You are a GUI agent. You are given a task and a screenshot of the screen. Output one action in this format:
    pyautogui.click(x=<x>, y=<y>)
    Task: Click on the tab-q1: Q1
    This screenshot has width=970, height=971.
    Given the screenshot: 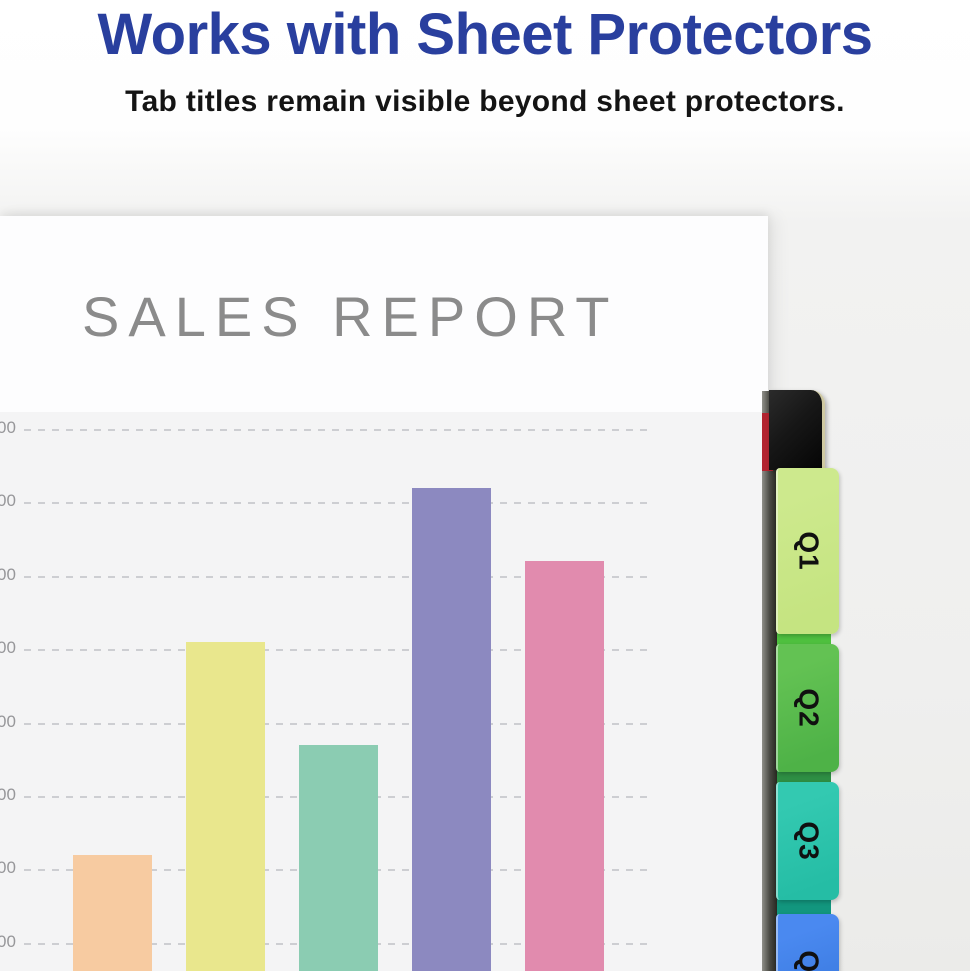 What is the action you would take?
    pyautogui.click(x=807, y=551)
    